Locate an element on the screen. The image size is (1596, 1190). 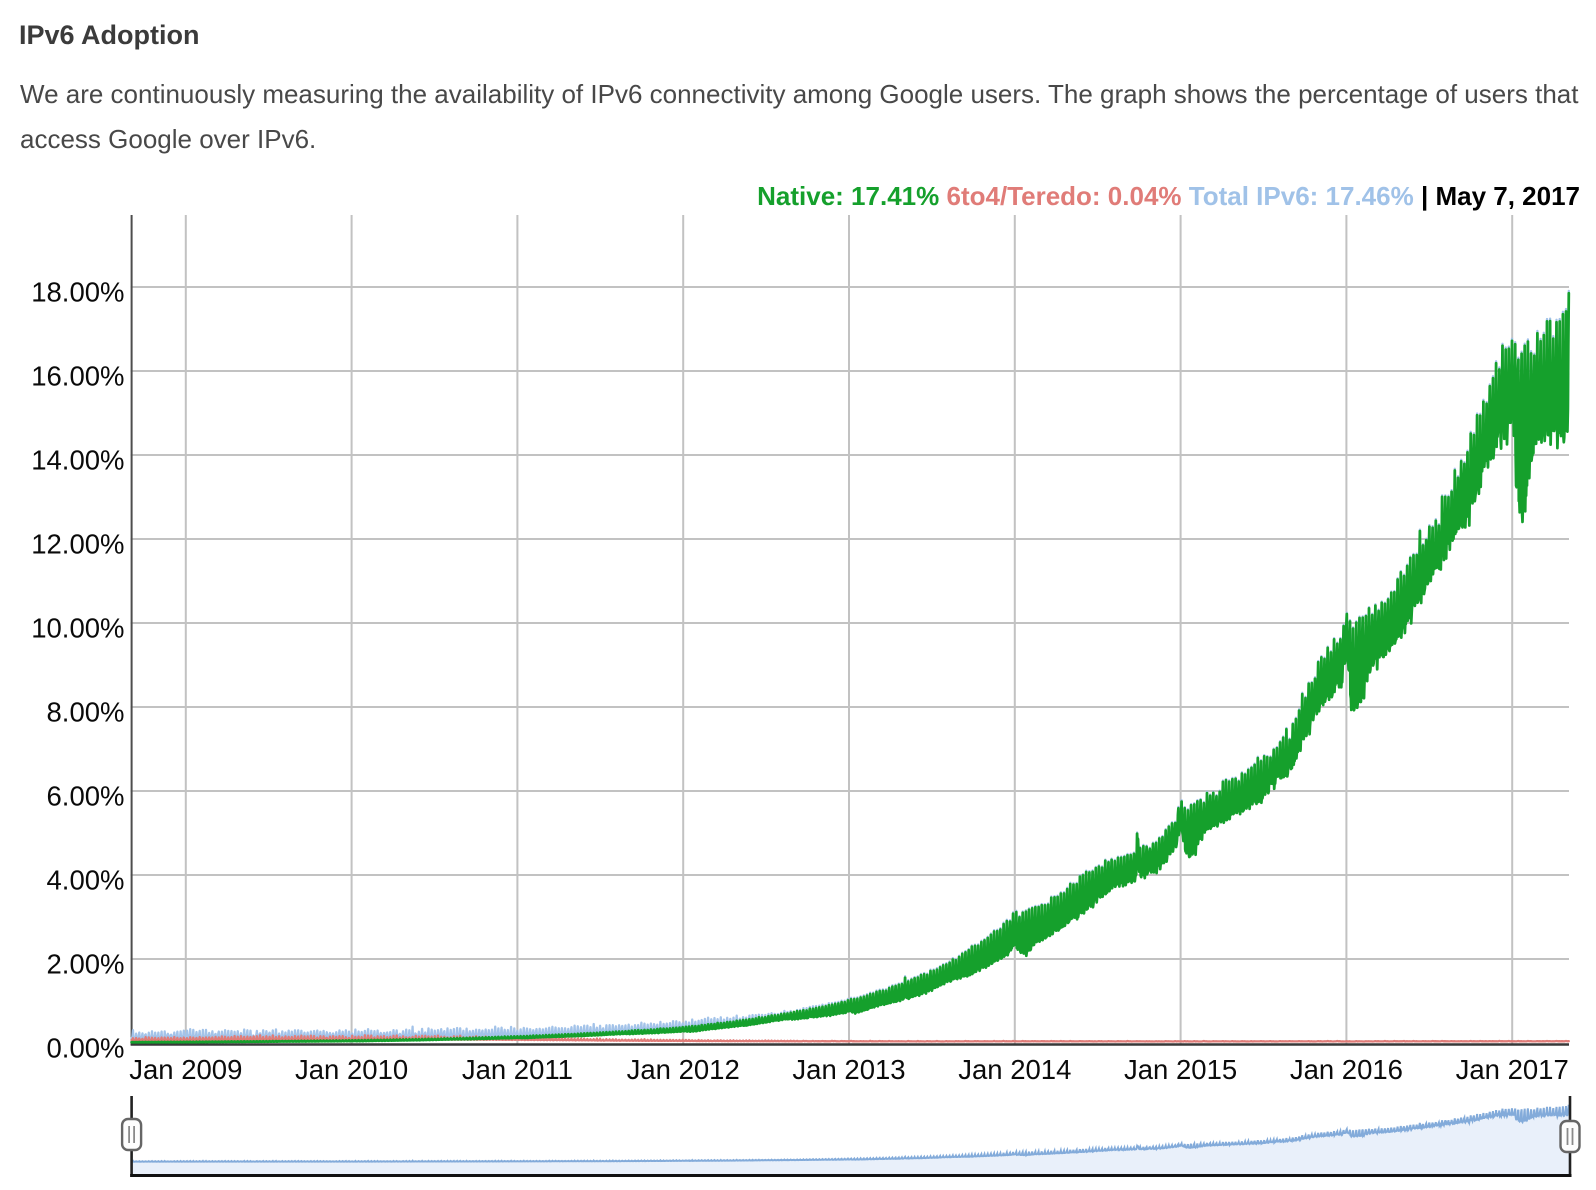
svg-text: 2.00% is located at coordinates (86, 964).